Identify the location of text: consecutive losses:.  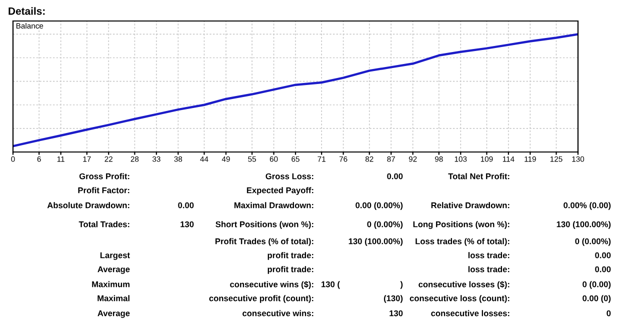
(470, 313).